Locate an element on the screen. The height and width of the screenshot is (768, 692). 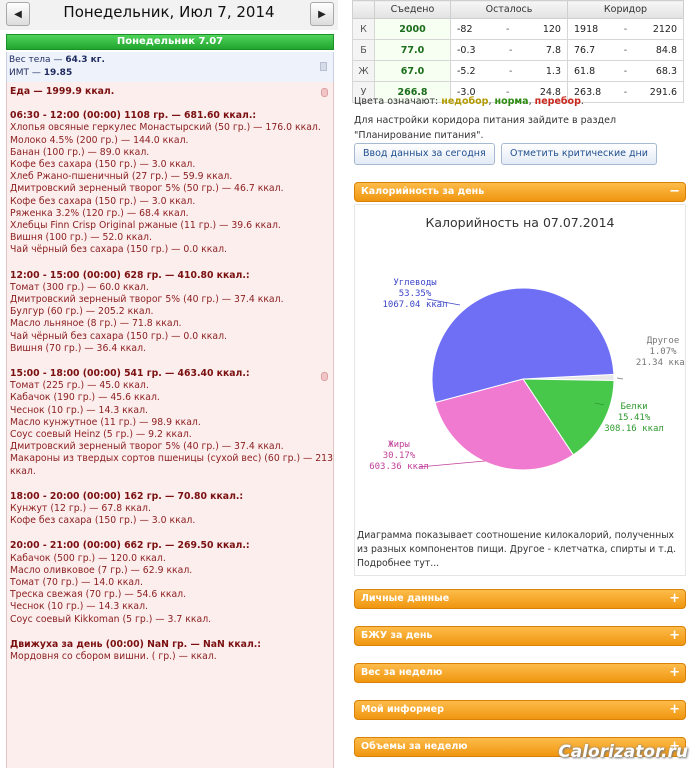
mark-critical-days-button: Отметить критические дни is located at coordinates (579, 154).